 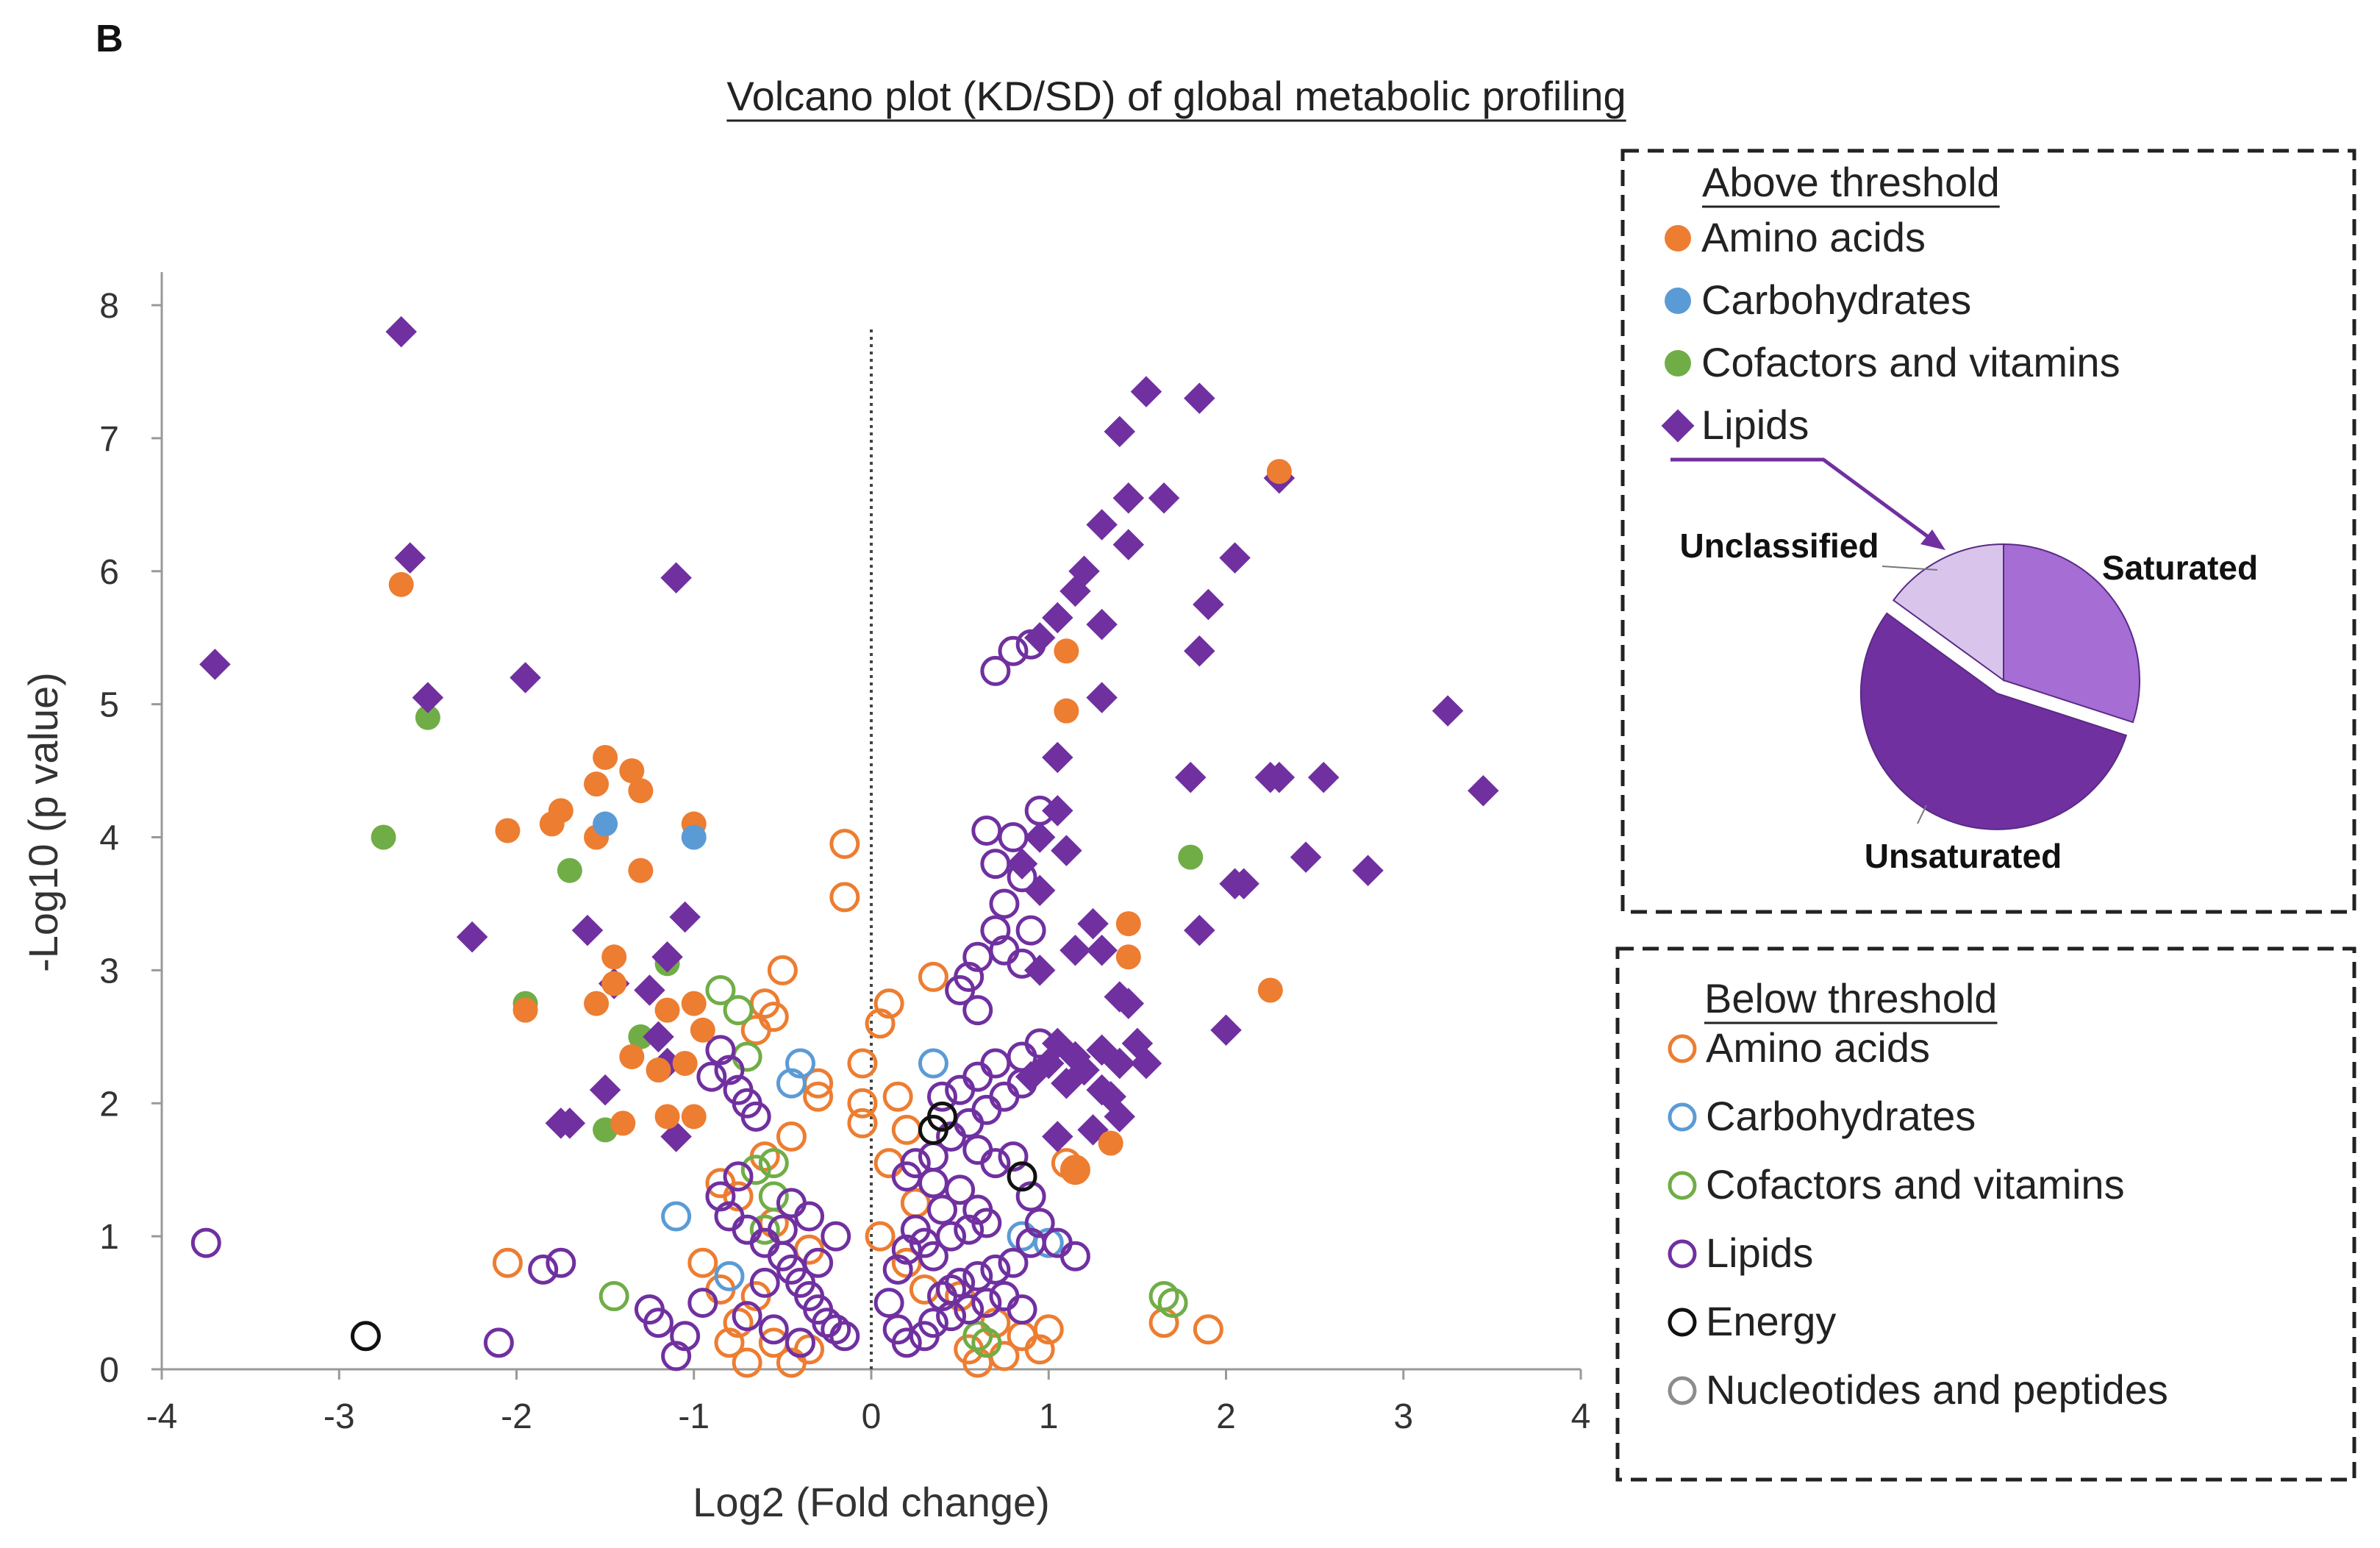 I want to click on pie-leader-unclassified, so click(x=1910, y=568).